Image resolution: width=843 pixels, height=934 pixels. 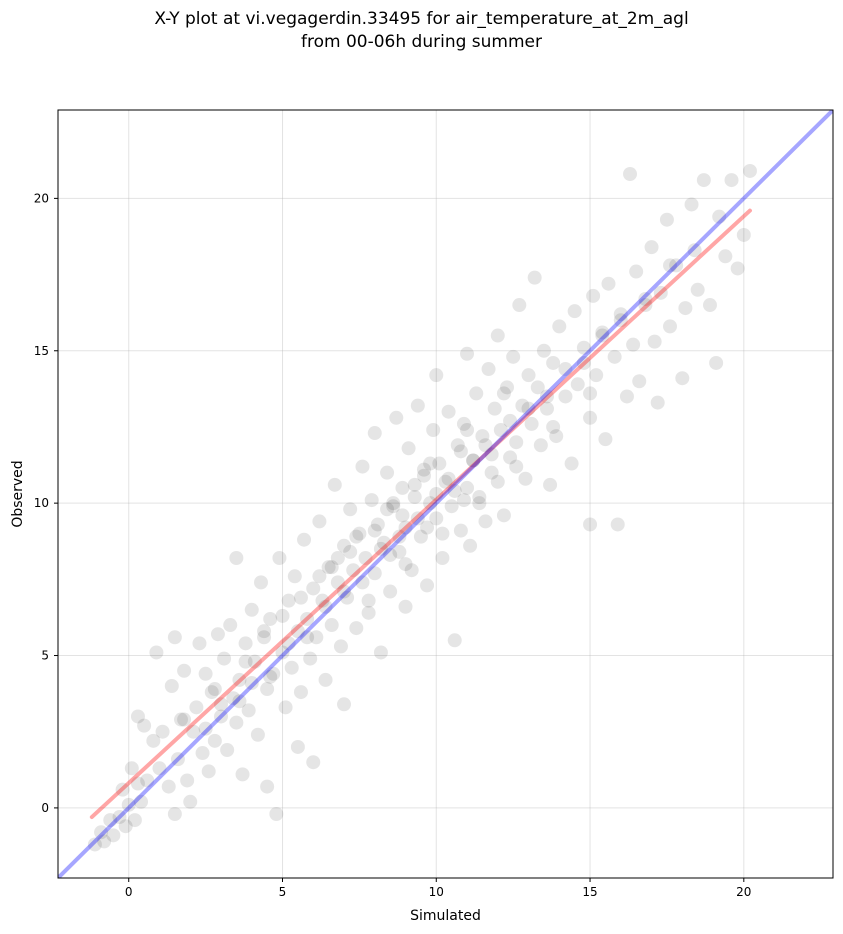 What do you see at coordinates (589, 892) in the screenshot?
I see `x-tick-label: 15` at bounding box center [589, 892].